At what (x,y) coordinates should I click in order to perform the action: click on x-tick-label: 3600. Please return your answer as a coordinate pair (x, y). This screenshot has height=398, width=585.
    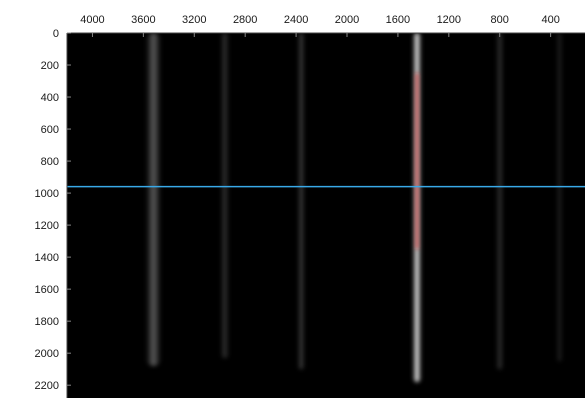
    Looking at the image, I should click on (143, 20).